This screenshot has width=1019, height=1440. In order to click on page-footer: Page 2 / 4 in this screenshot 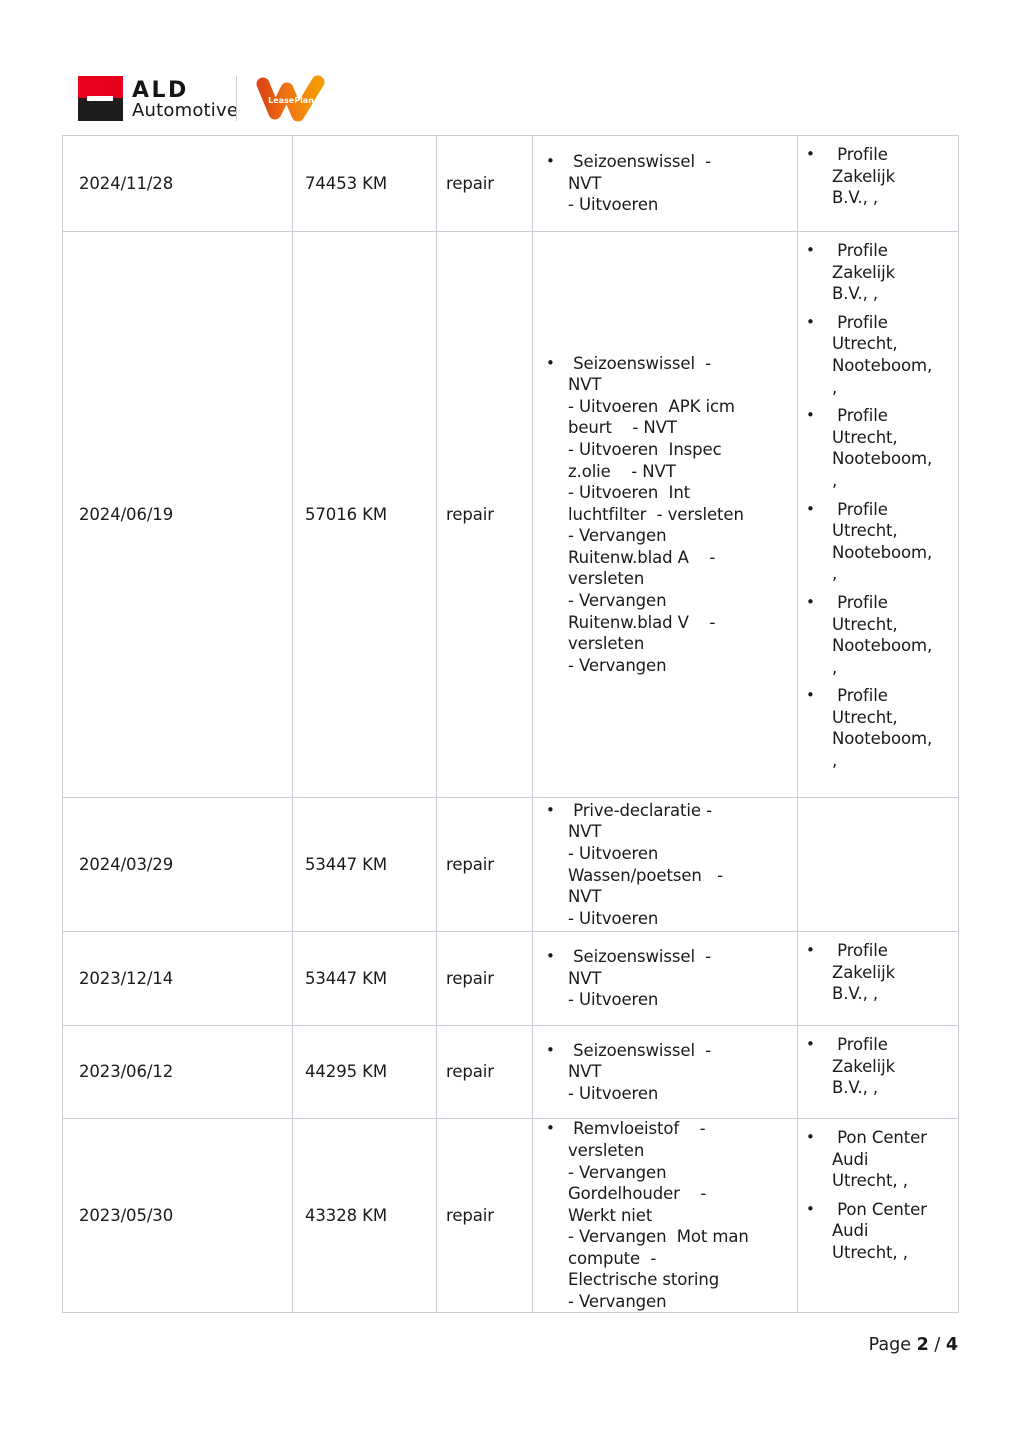, I will do `click(913, 1345)`.